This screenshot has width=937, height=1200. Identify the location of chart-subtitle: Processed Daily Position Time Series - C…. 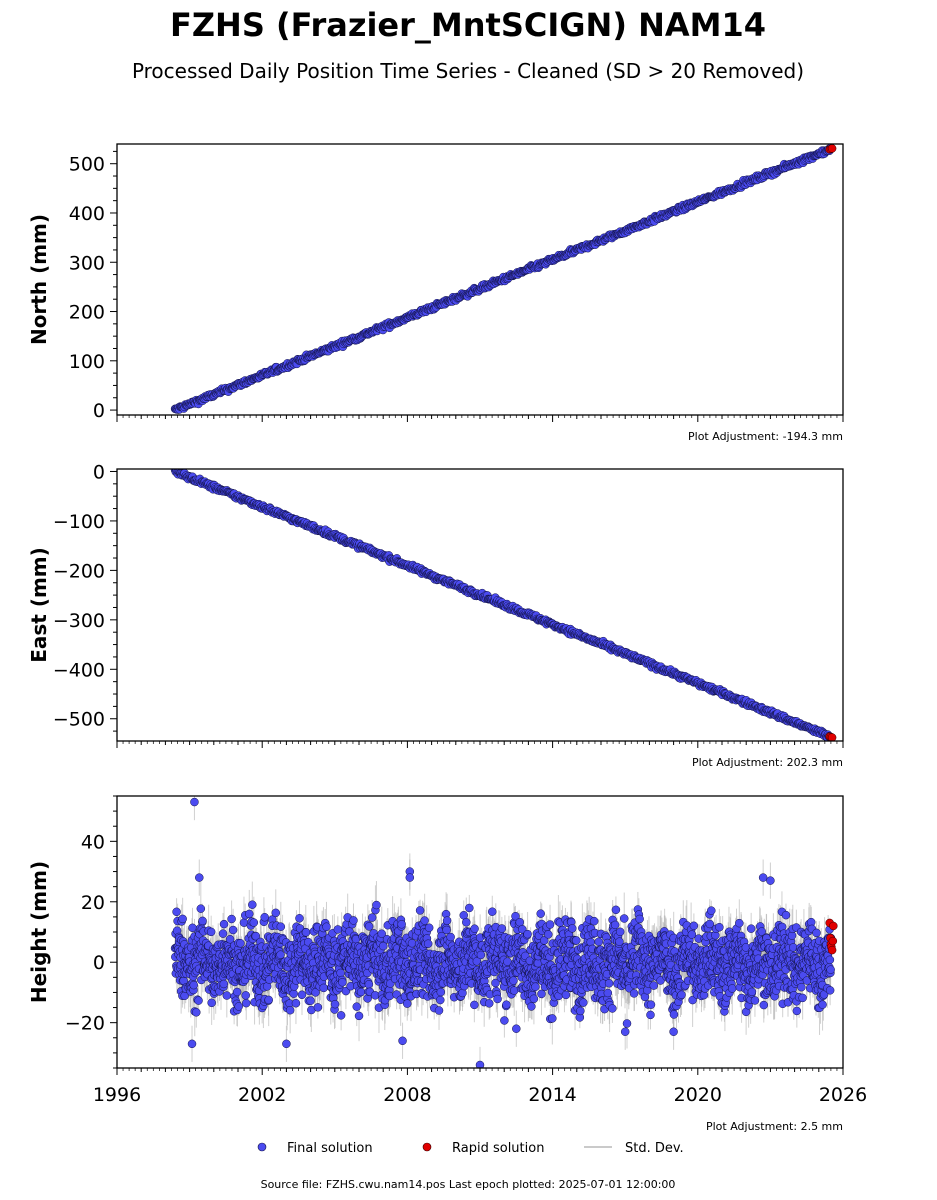
(468, 71).